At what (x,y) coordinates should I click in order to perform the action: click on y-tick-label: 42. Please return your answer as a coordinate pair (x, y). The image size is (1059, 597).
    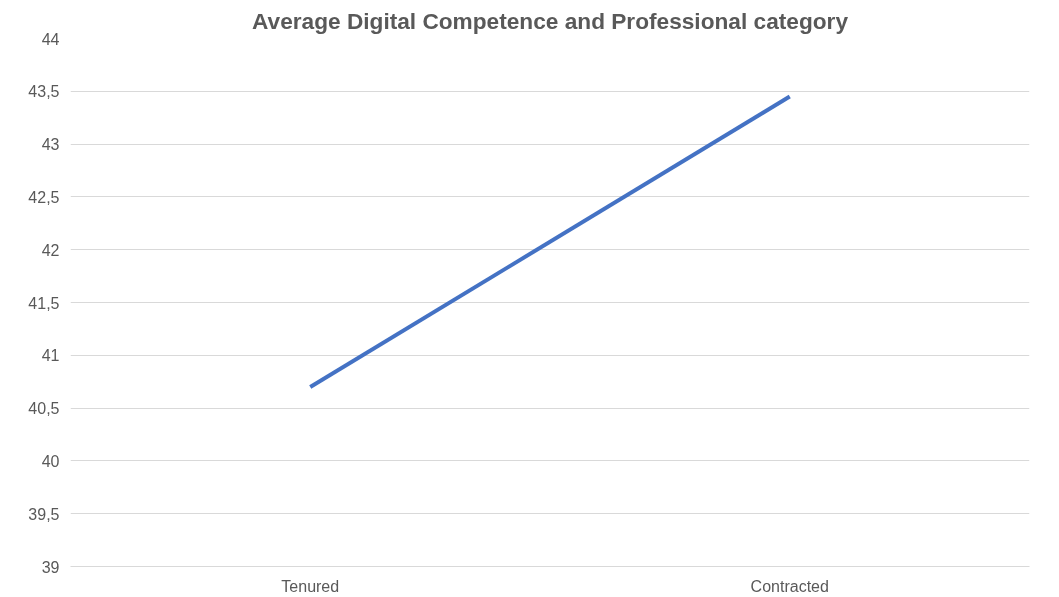
    Looking at the image, I should click on (50, 250).